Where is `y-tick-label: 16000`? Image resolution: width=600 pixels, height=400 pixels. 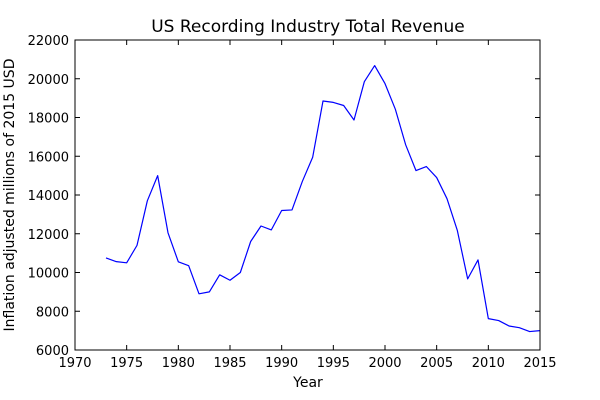
y-tick-label: 16000 is located at coordinates (48, 157).